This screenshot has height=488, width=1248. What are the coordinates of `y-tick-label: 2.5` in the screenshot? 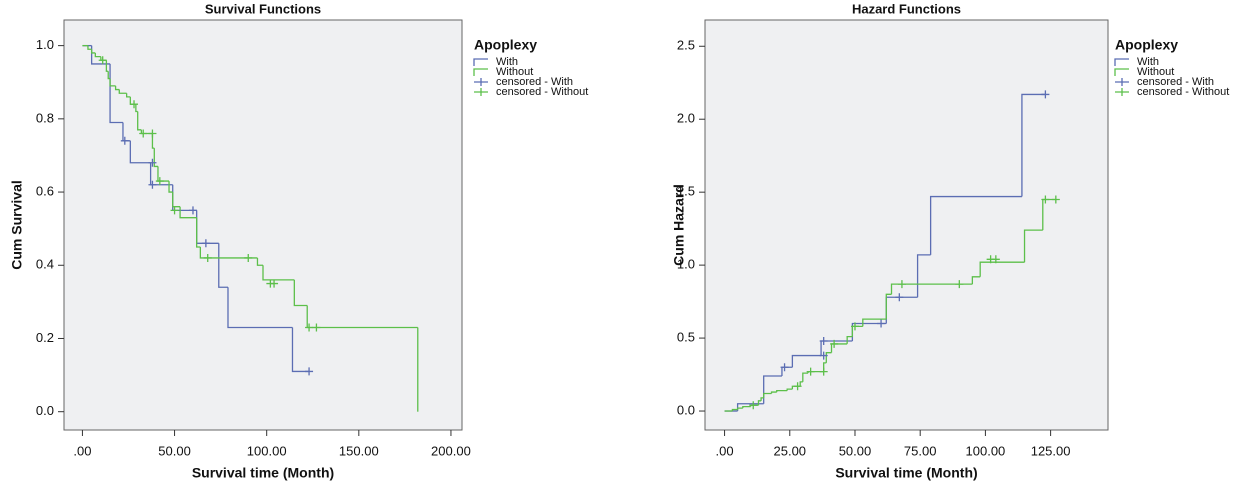 It's located at (686, 45).